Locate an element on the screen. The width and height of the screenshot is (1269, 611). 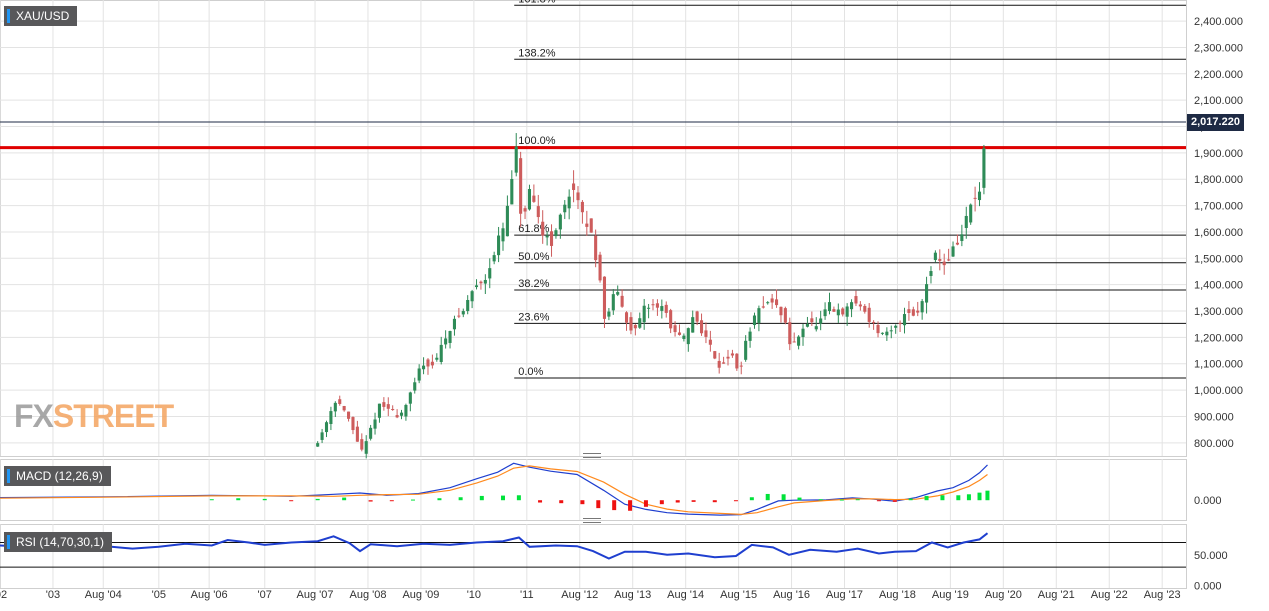
rsi-pane-title: RSI (14,70,30,1) is located at coordinates (58, 542).